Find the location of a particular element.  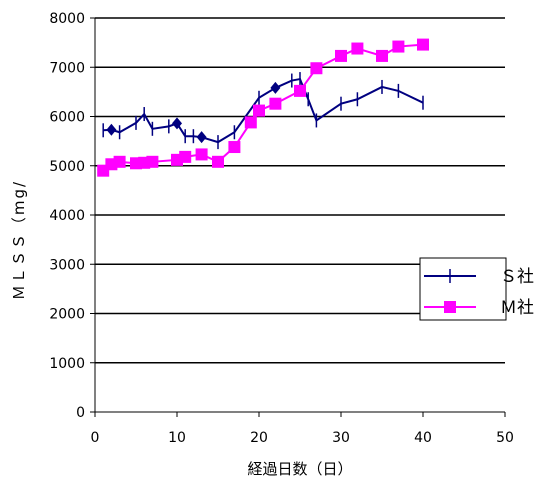

y-tick-label: 4000 is located at coordinates (67, 216).